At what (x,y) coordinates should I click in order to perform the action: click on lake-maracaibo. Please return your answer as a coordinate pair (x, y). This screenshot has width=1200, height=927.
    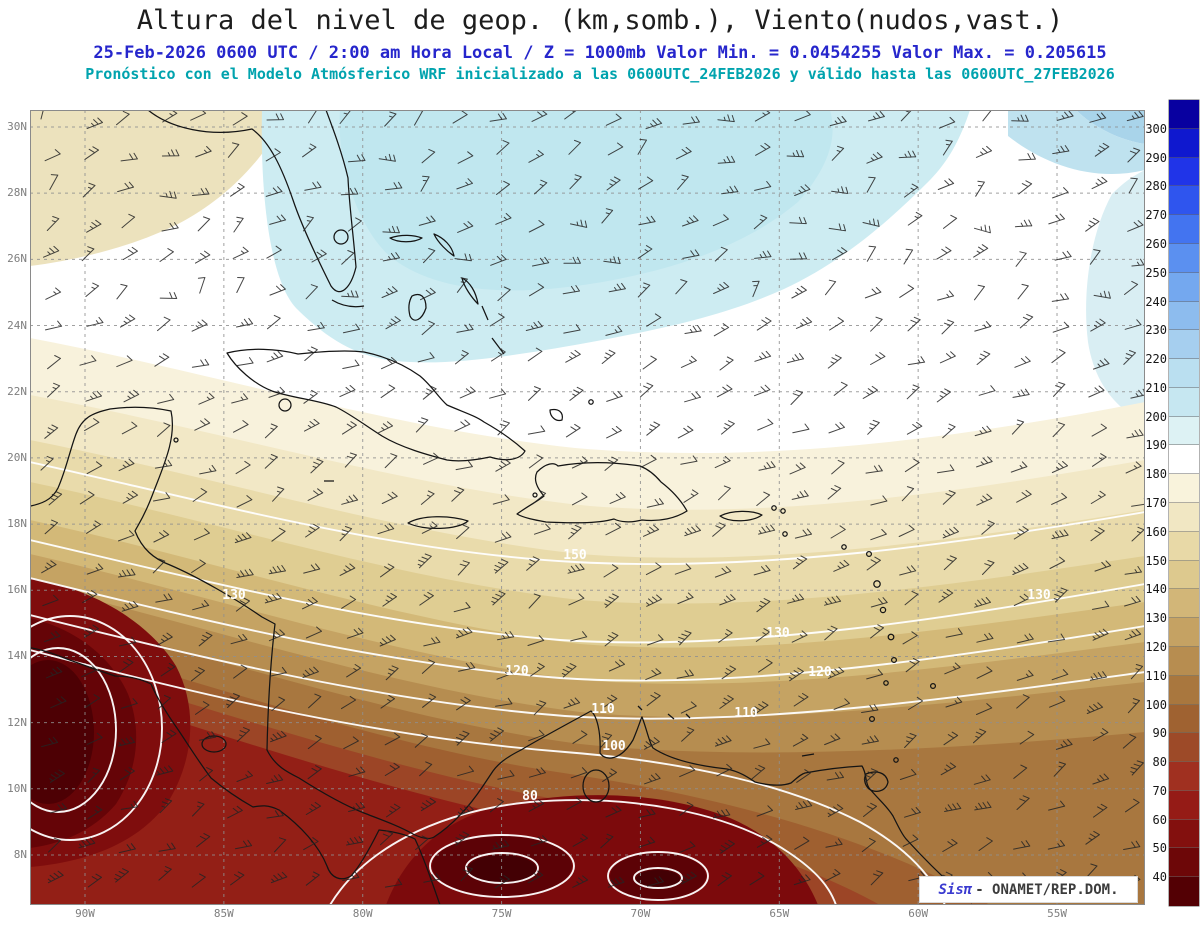
    Looking at the image, I should click on (596, 786).